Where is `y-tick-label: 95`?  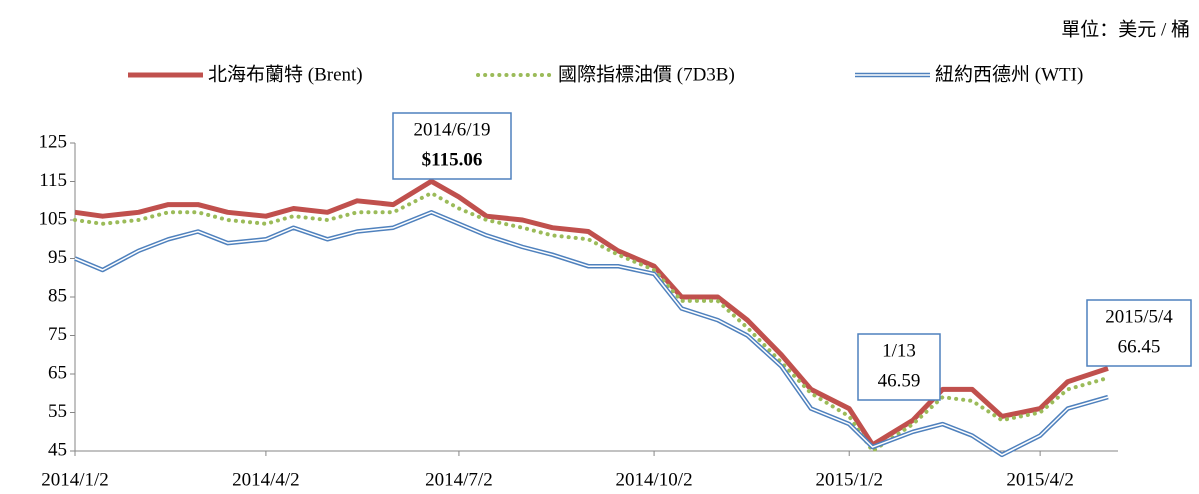
y-tick-label: 95 is located at coordinates (57, 257).